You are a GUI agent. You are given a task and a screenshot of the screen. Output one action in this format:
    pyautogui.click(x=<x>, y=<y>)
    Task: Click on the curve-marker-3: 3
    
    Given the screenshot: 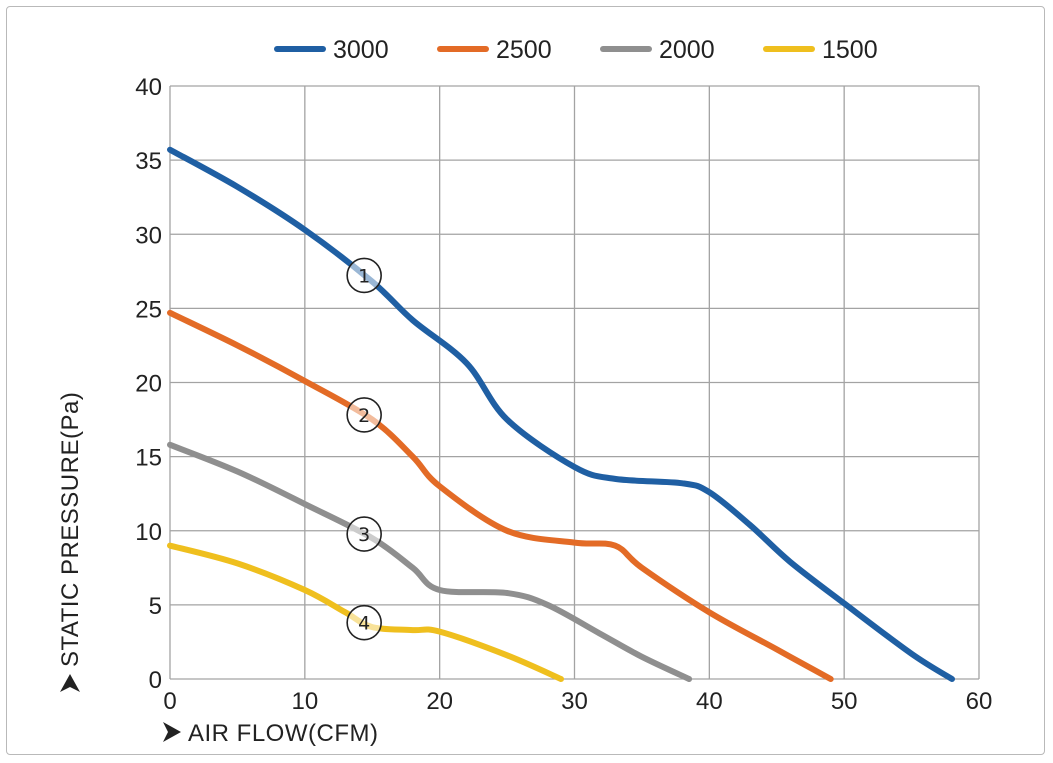 What is the action you would take?
    pyautogui.click(x=364, y=534)
    